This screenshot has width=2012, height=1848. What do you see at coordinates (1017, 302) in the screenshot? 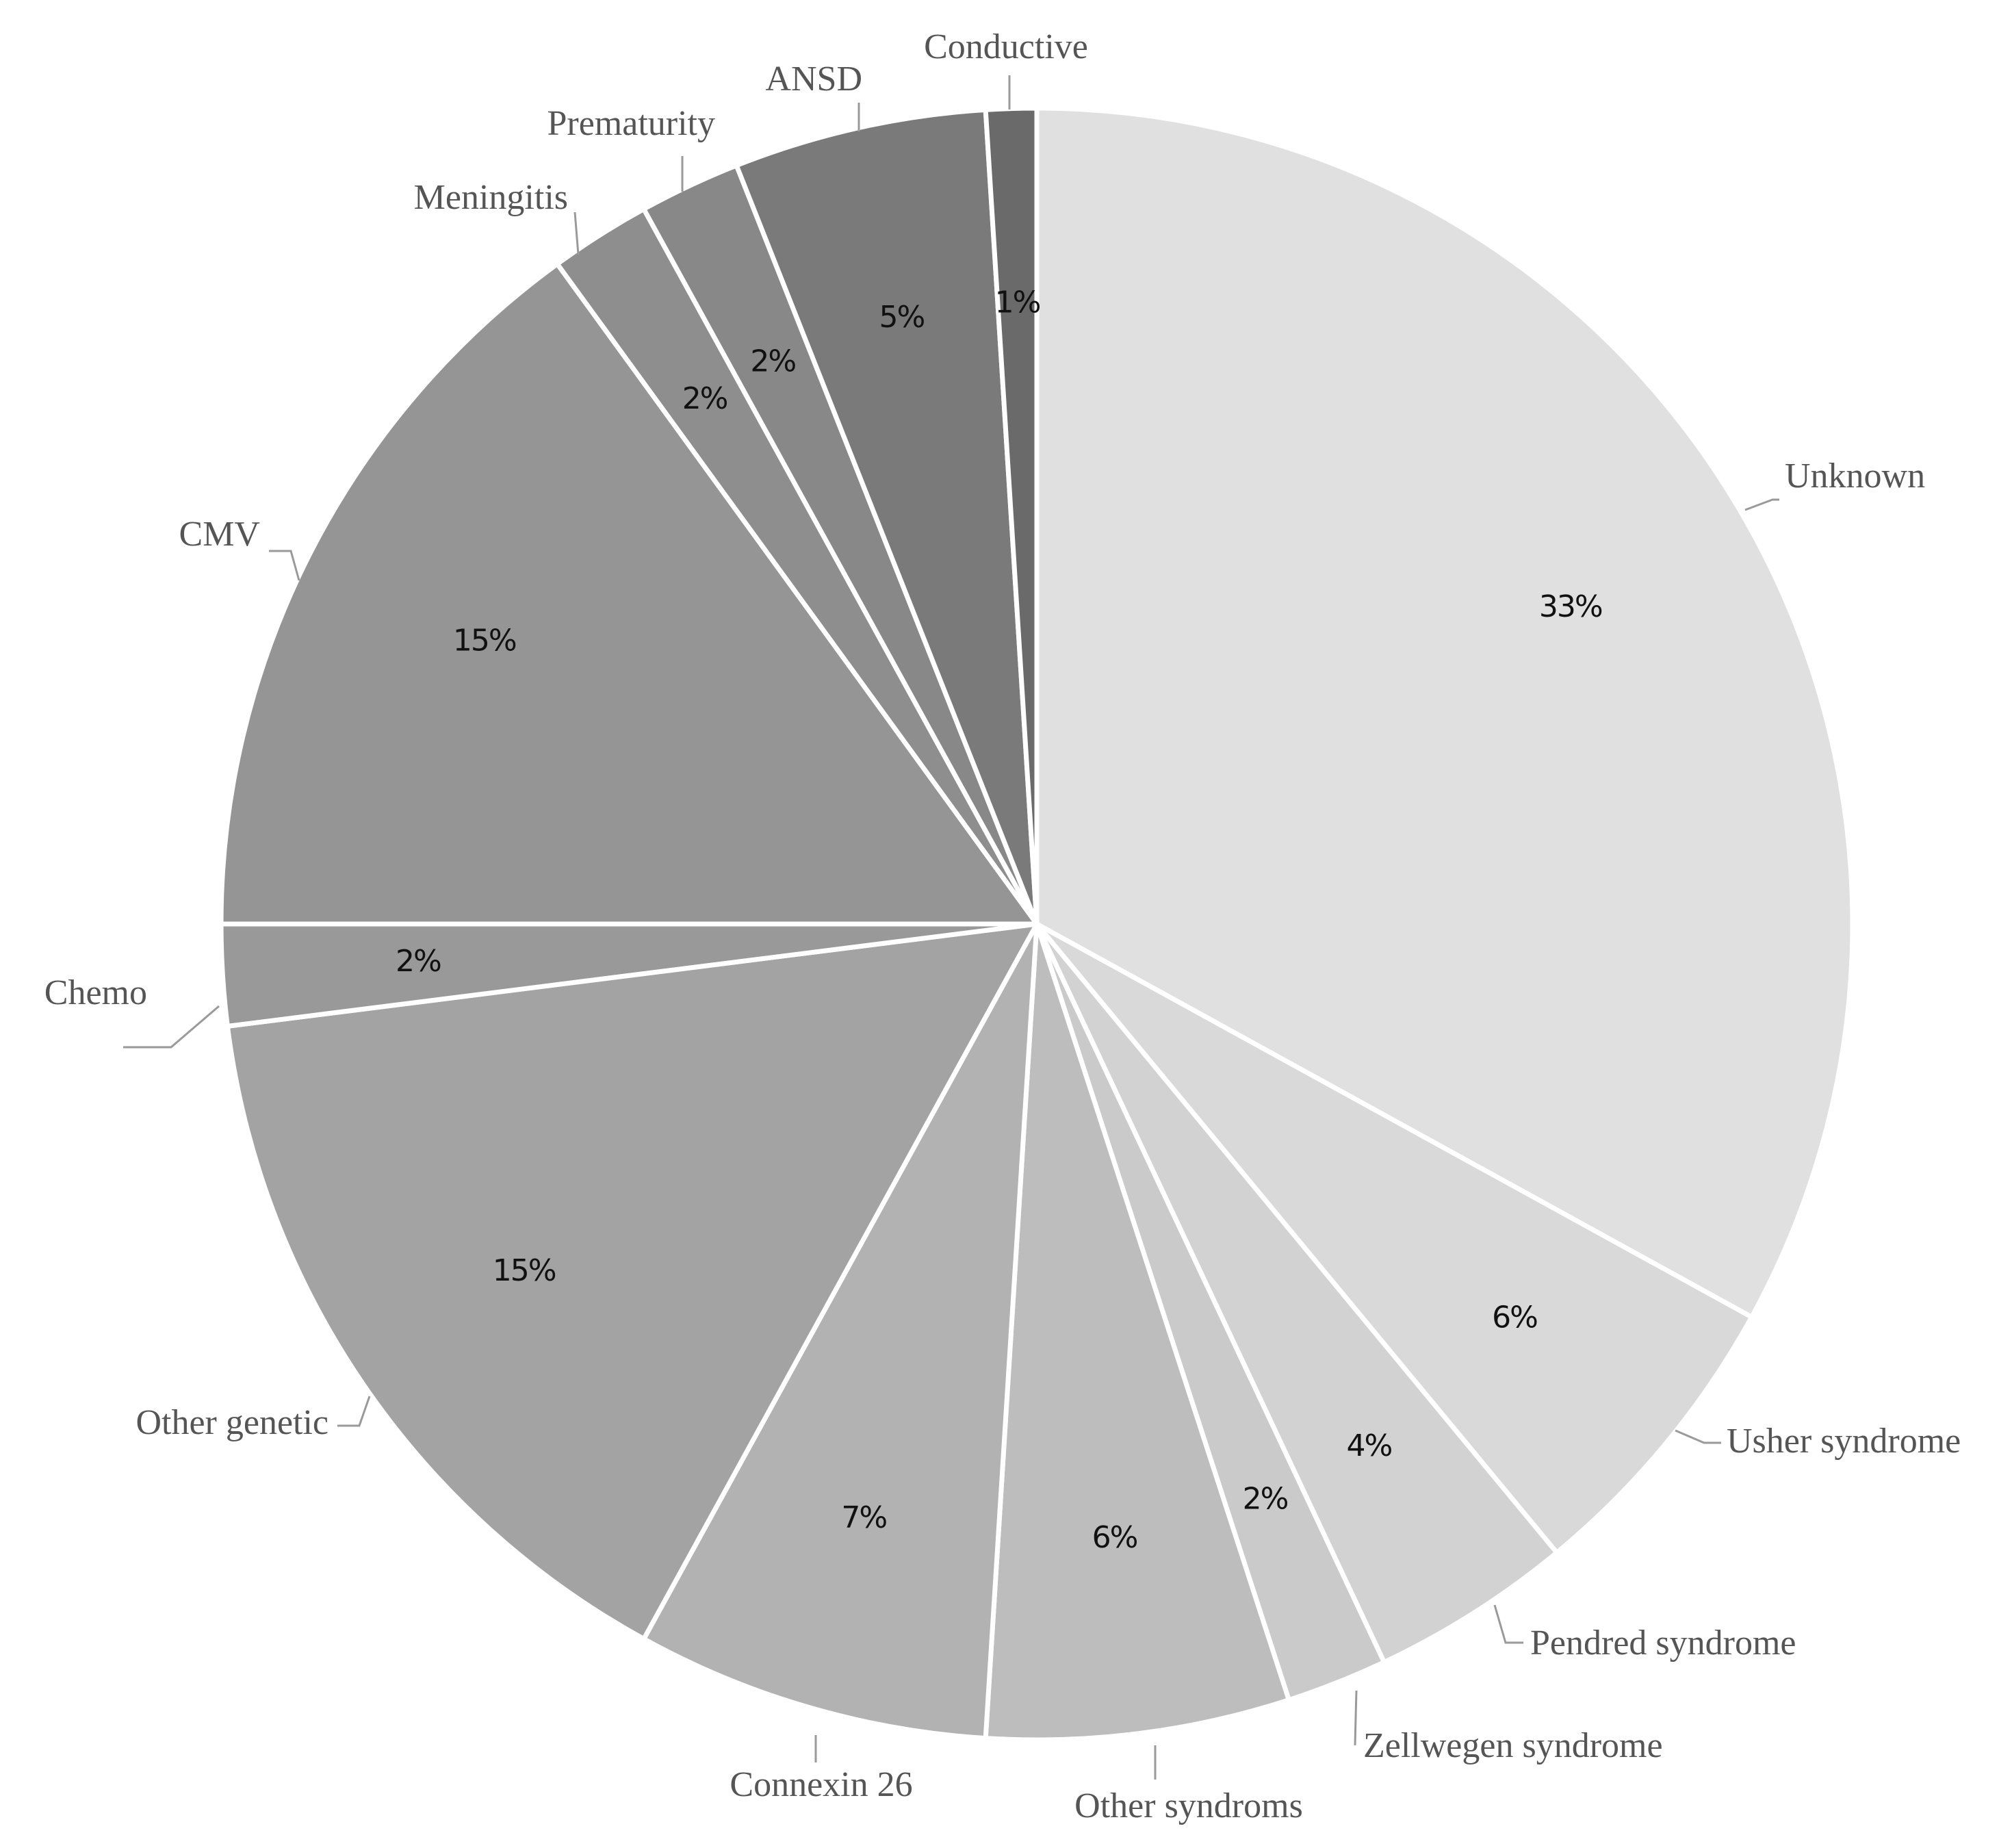
I see `data-label: 1%` at bounding box center [1017, 302].